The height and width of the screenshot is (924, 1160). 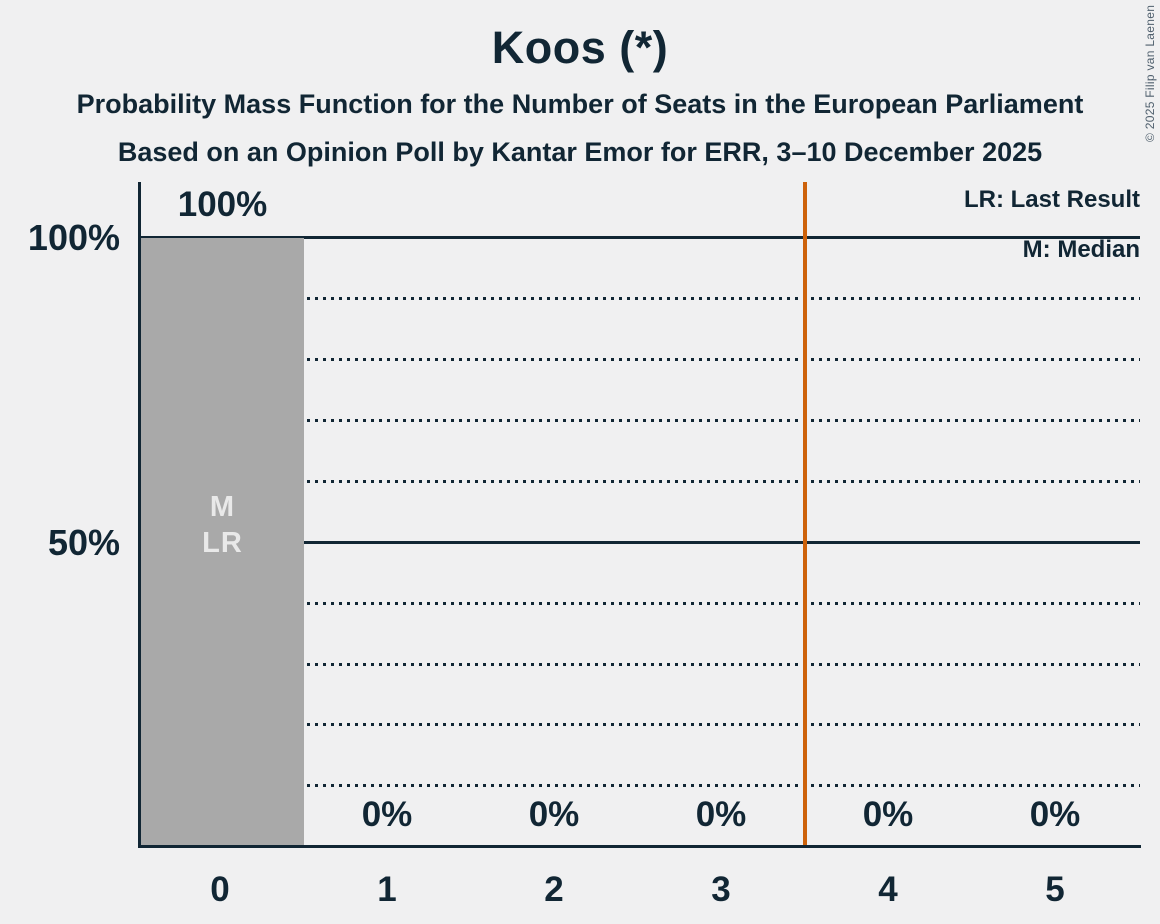 What do you see at coordinates (639, 298) in the screenshot?
I see `gridline-90pct` at bounding box center [639, 298].